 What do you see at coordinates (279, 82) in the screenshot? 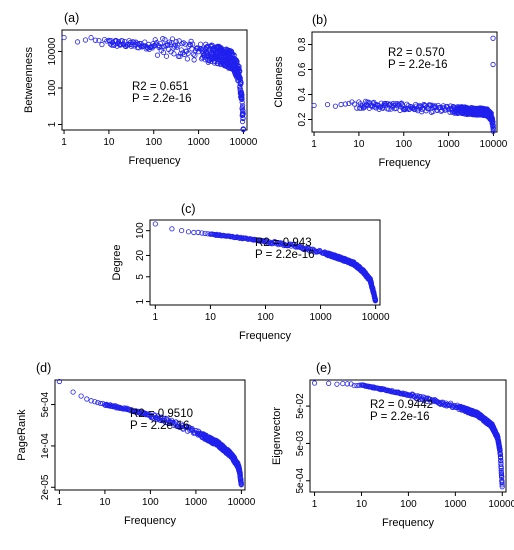
I see `y-axis-title-b: Closeness` at bounding box center [279, 82].